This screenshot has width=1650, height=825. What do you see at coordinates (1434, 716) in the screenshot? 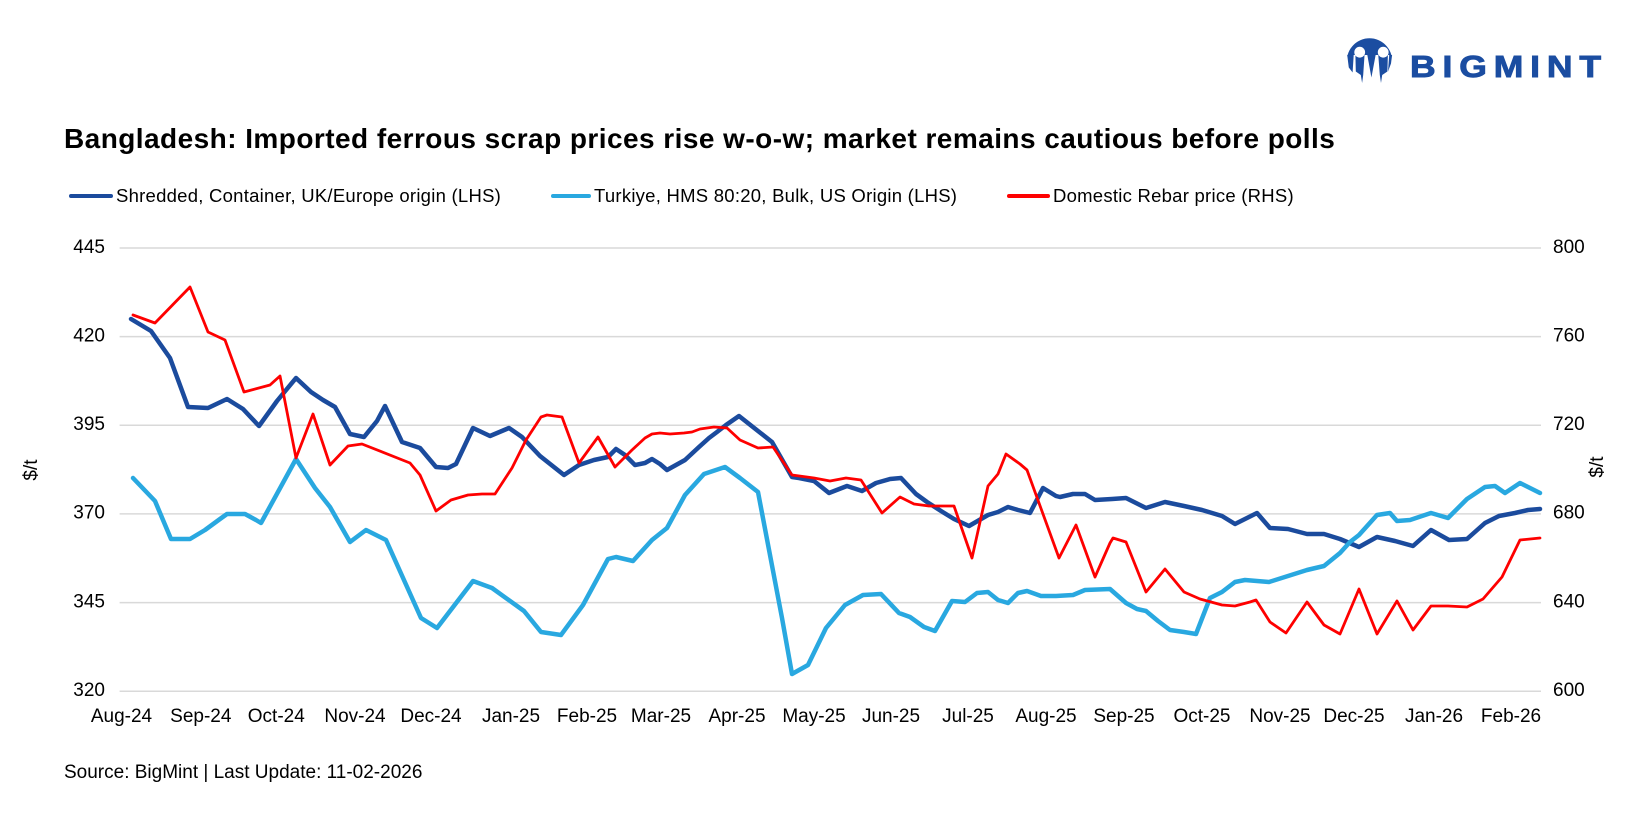
I see `svg-text: Jan-26` at bounding box center [1434, 716].